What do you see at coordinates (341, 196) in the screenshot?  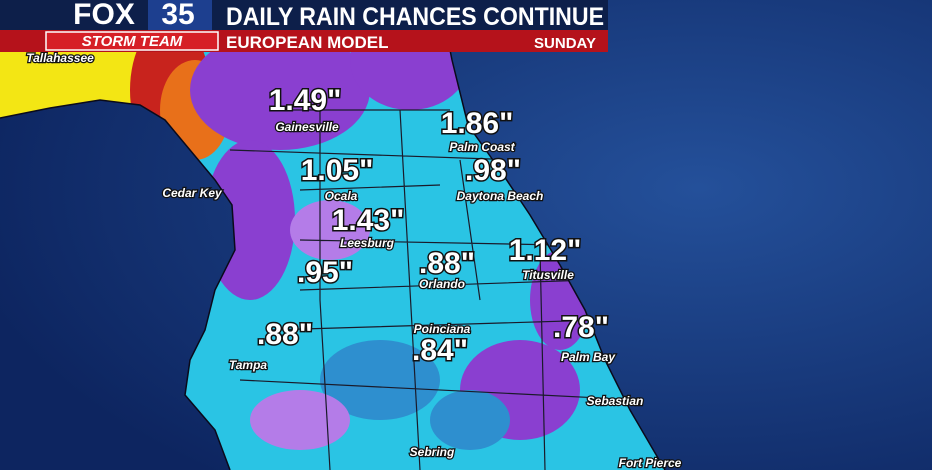 I see `city-label: Ocala` at bounding box center [341, 196].